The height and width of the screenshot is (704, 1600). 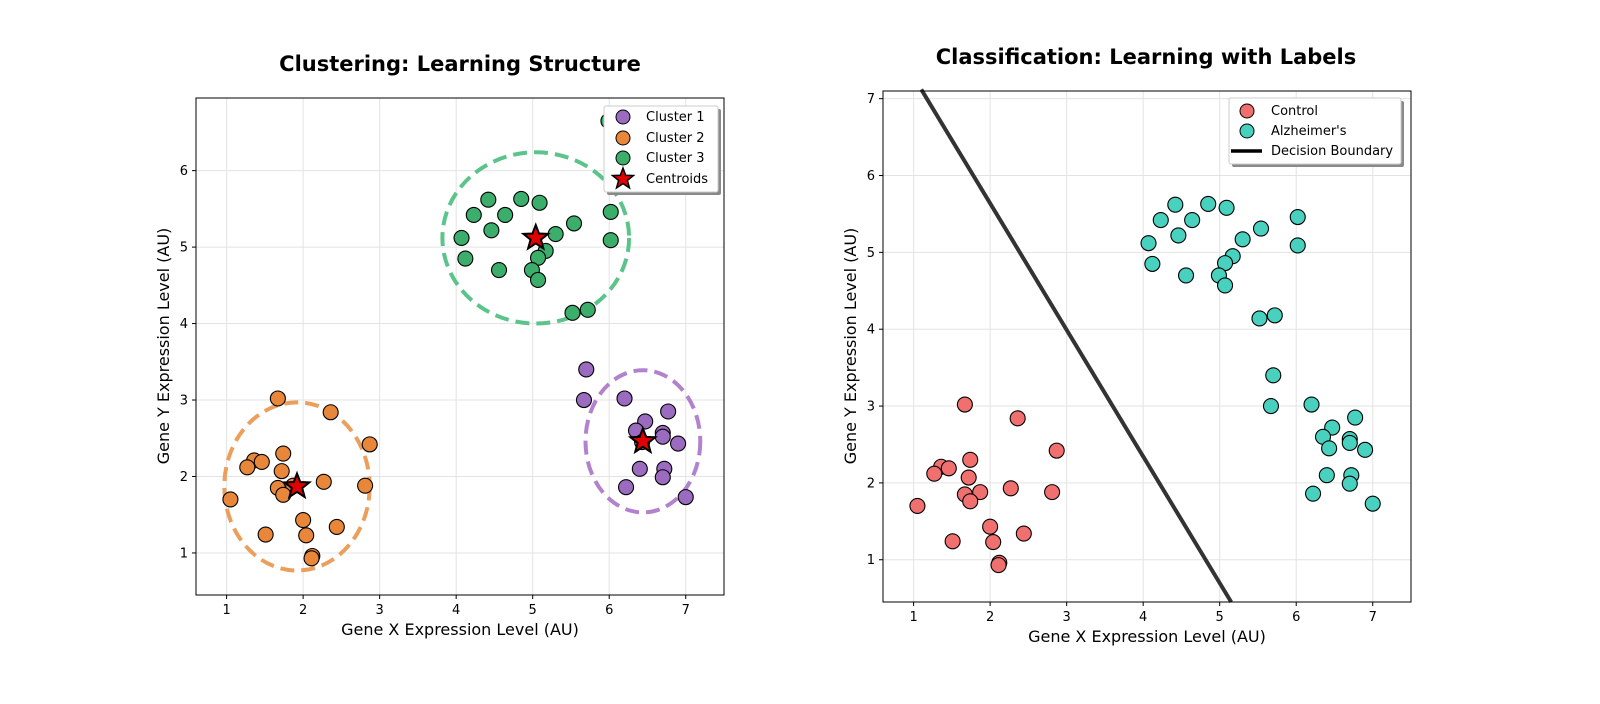 I want to click on x-tick-label: 2, so click(x=303, y=610).